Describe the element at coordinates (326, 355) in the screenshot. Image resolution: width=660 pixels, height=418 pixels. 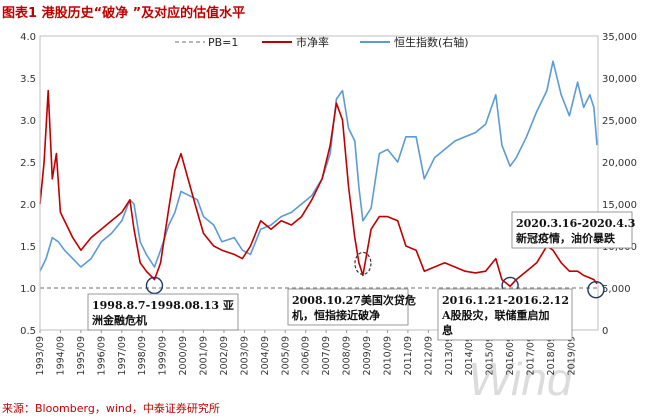
I see `x-tick-label: 2007/09` at that location.